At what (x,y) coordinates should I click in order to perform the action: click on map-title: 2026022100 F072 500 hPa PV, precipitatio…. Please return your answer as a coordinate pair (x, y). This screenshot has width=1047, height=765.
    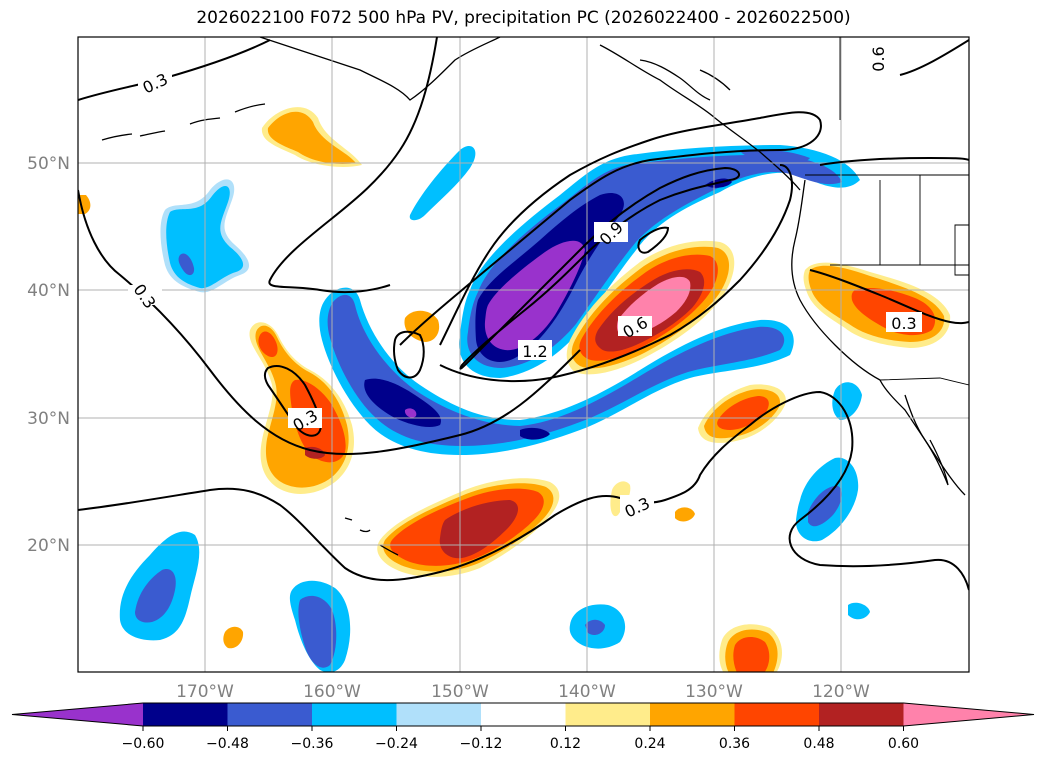
    Looking at the image, I should click on (523, 18).